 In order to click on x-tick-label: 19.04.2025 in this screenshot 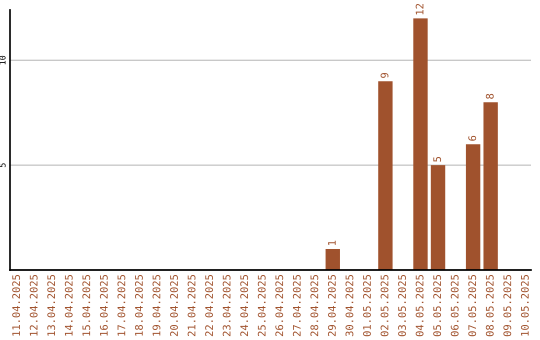, I will do `click(156, 305)`.